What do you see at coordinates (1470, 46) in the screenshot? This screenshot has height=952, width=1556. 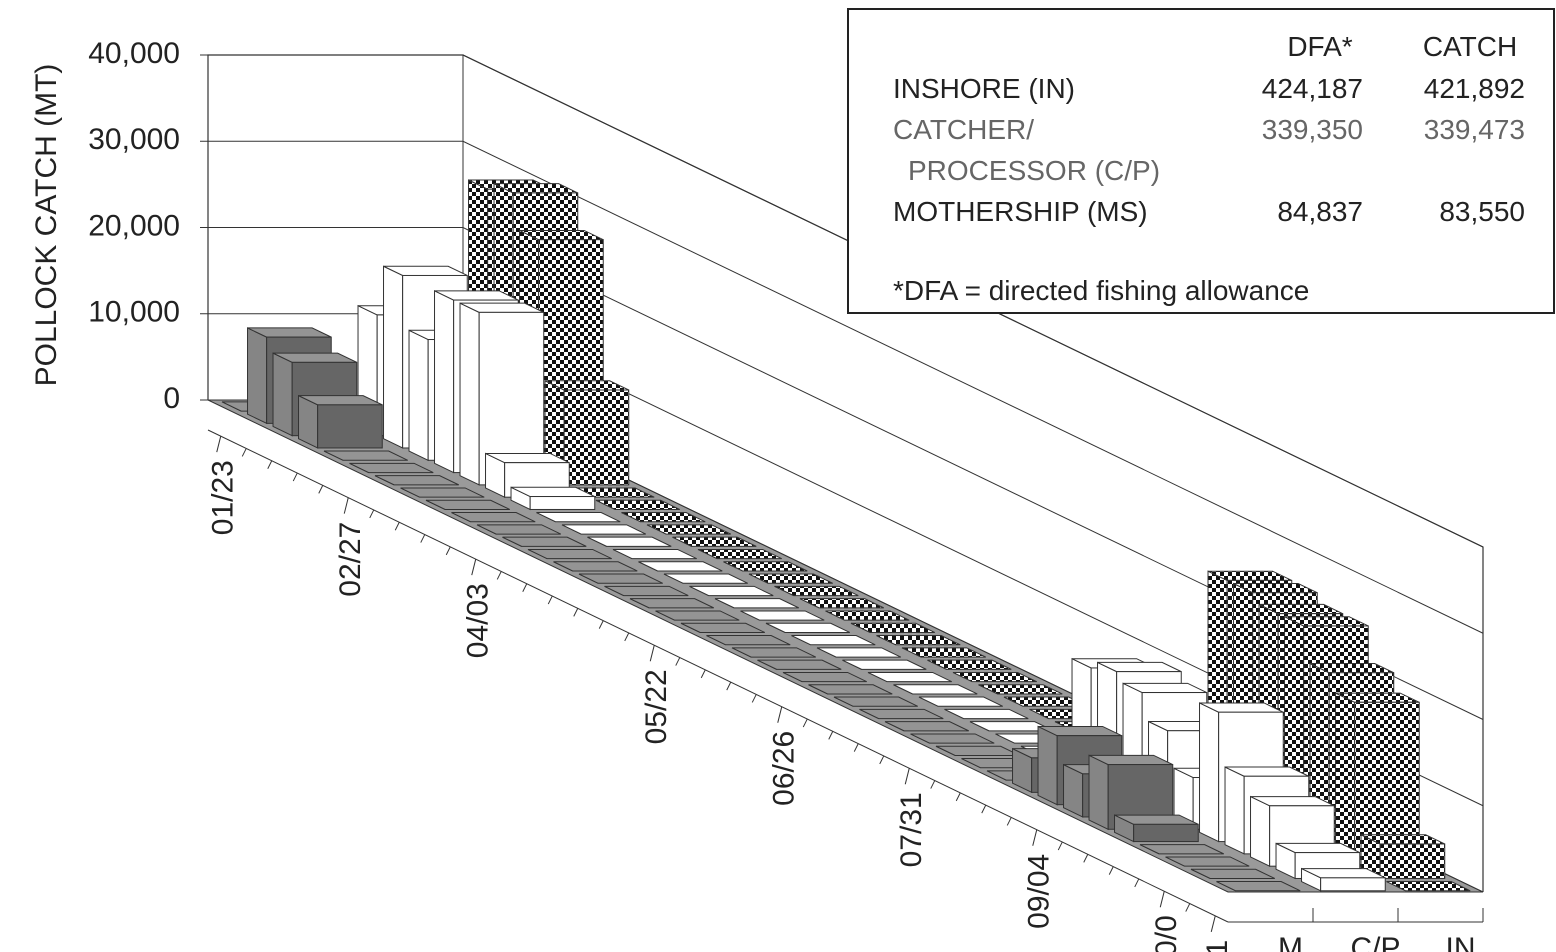 I see `table-header: CATCH` at bounding box center [1470, 46].